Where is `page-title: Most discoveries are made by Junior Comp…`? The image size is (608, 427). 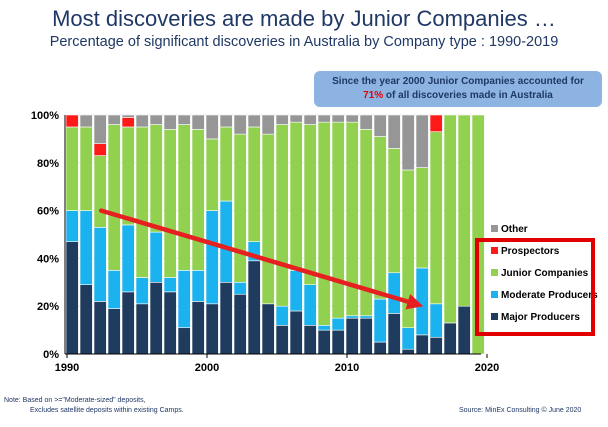 page-title: Most discoveries are made by Junior Comp… is located at coordinates (304, 18).